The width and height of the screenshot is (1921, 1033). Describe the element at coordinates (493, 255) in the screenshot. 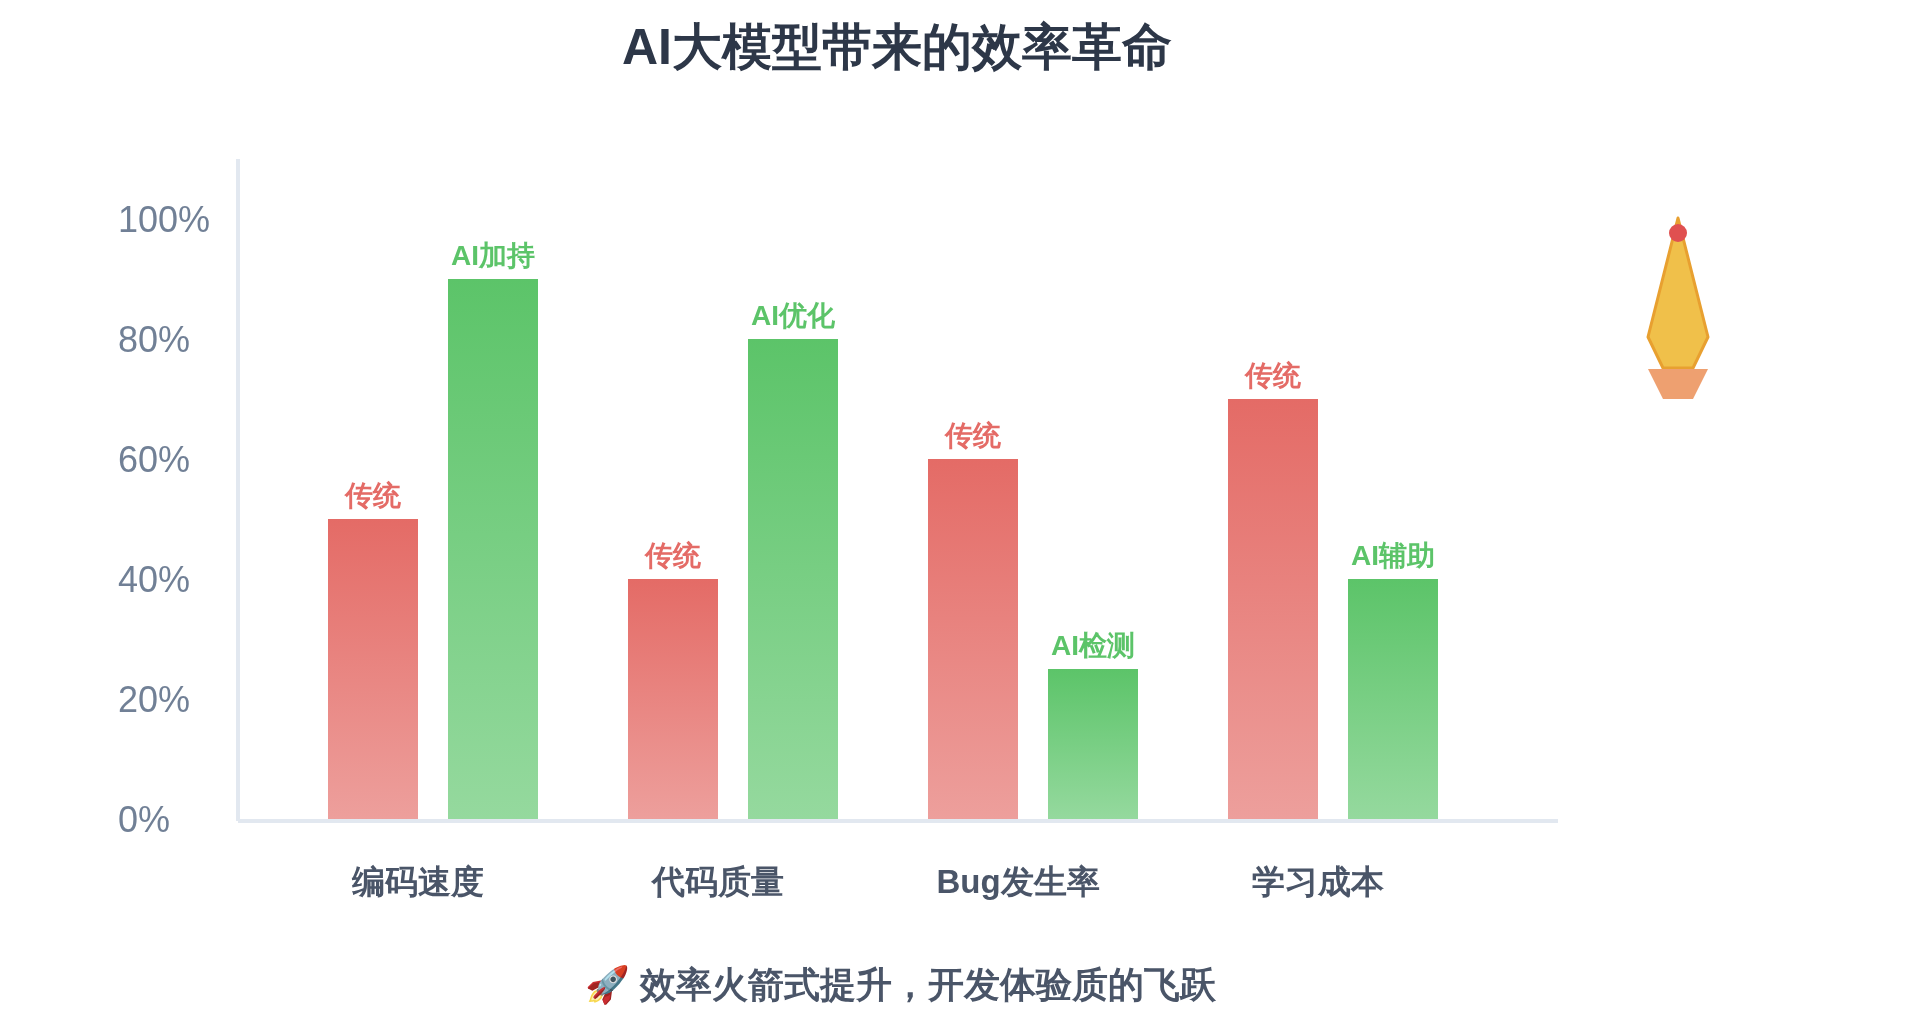

I see `data-label: AI加持` at that location.